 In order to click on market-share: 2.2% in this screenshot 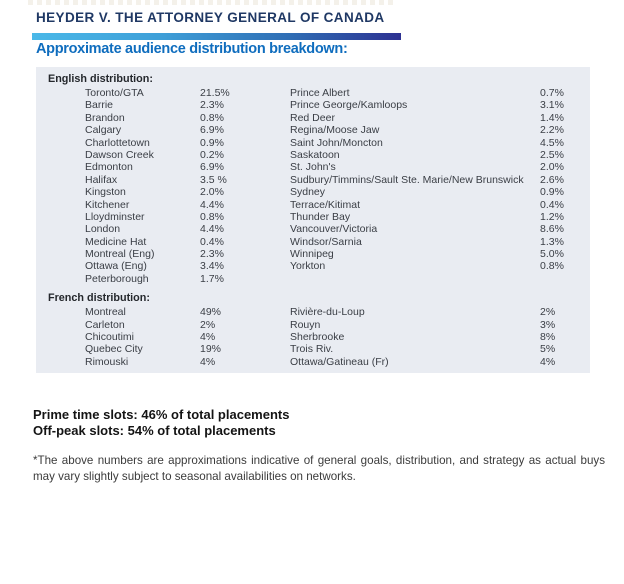, I will do `click(552, 130)`.